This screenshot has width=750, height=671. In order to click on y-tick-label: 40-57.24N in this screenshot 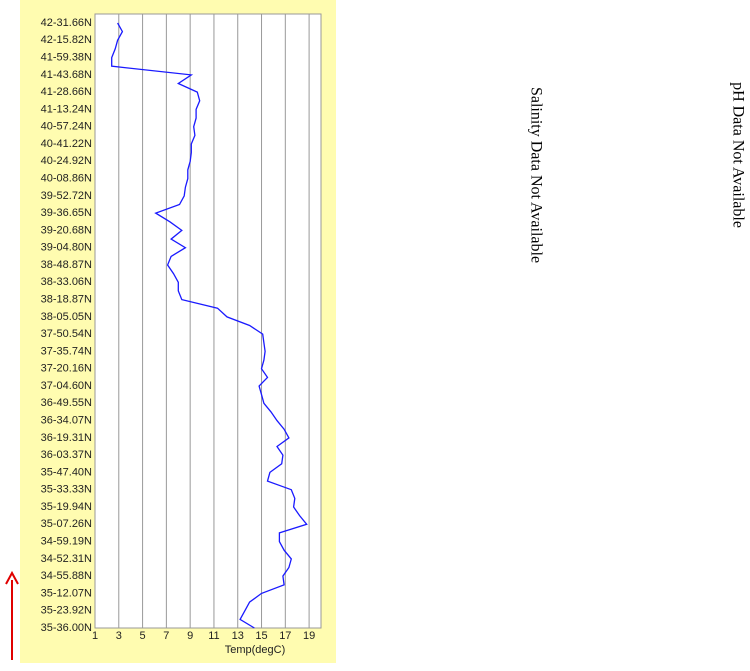, I will do `click(66, 127)`.